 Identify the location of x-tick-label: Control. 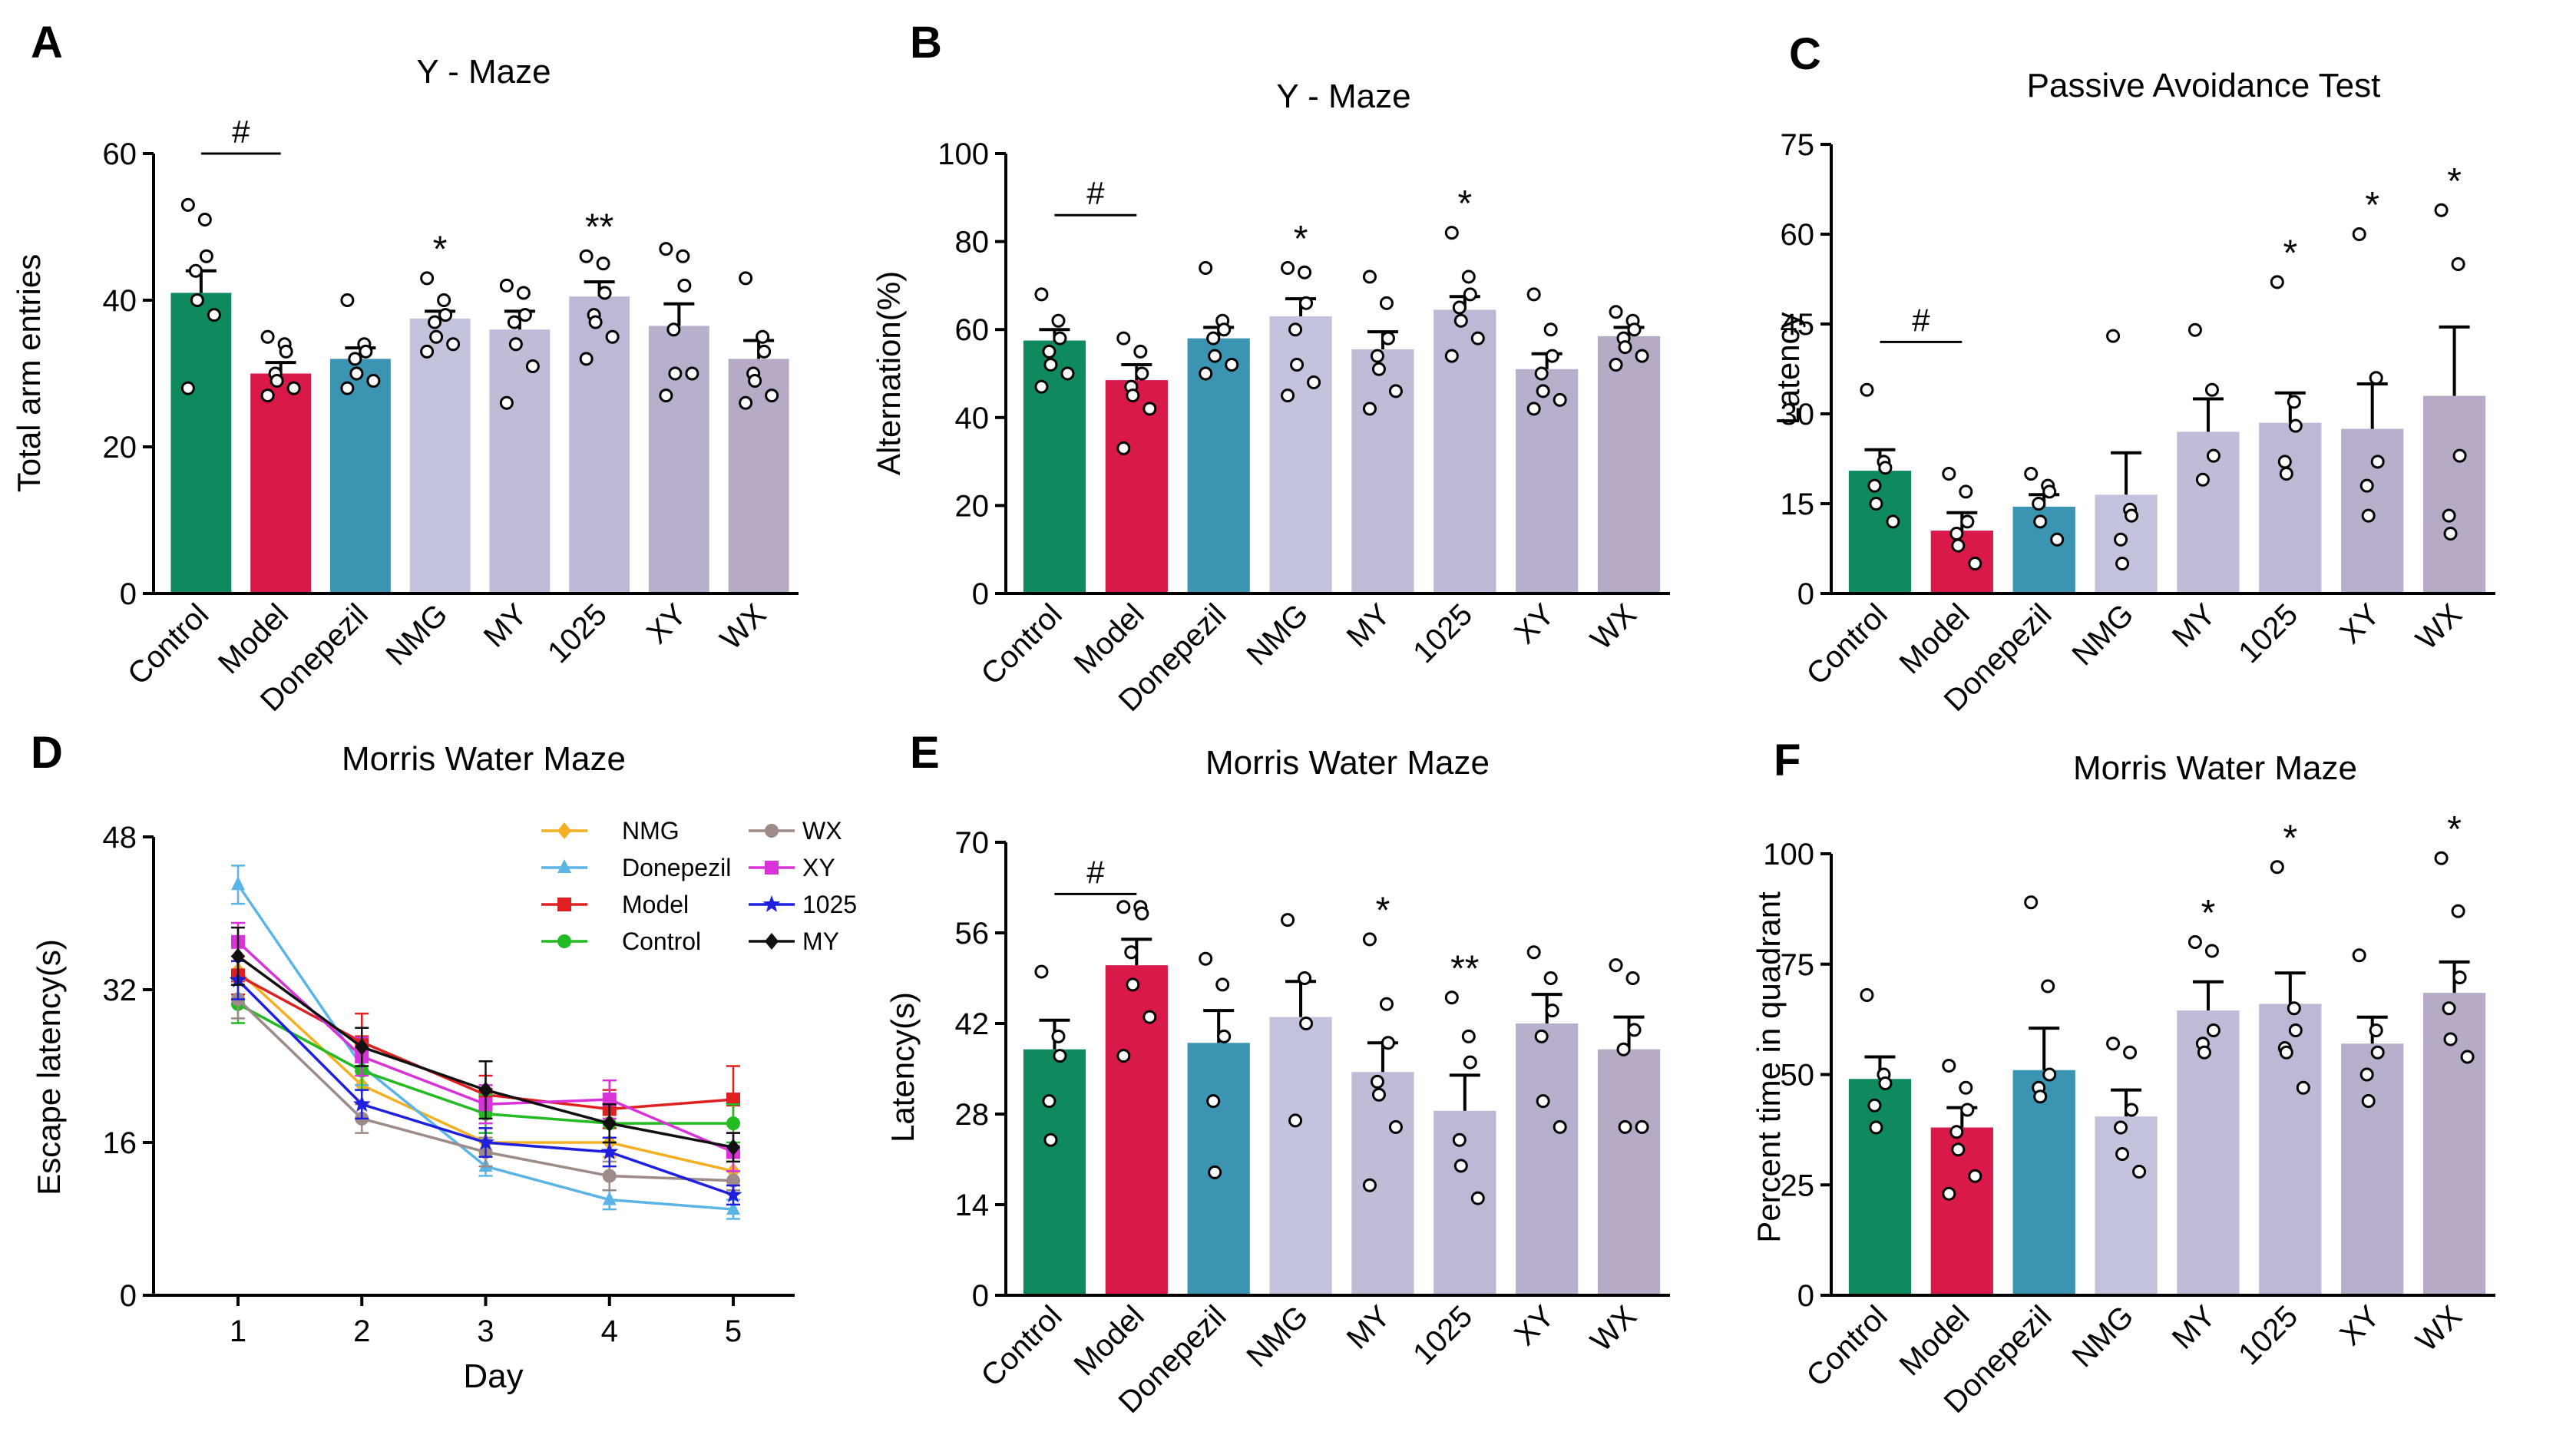
(1022, 1346).